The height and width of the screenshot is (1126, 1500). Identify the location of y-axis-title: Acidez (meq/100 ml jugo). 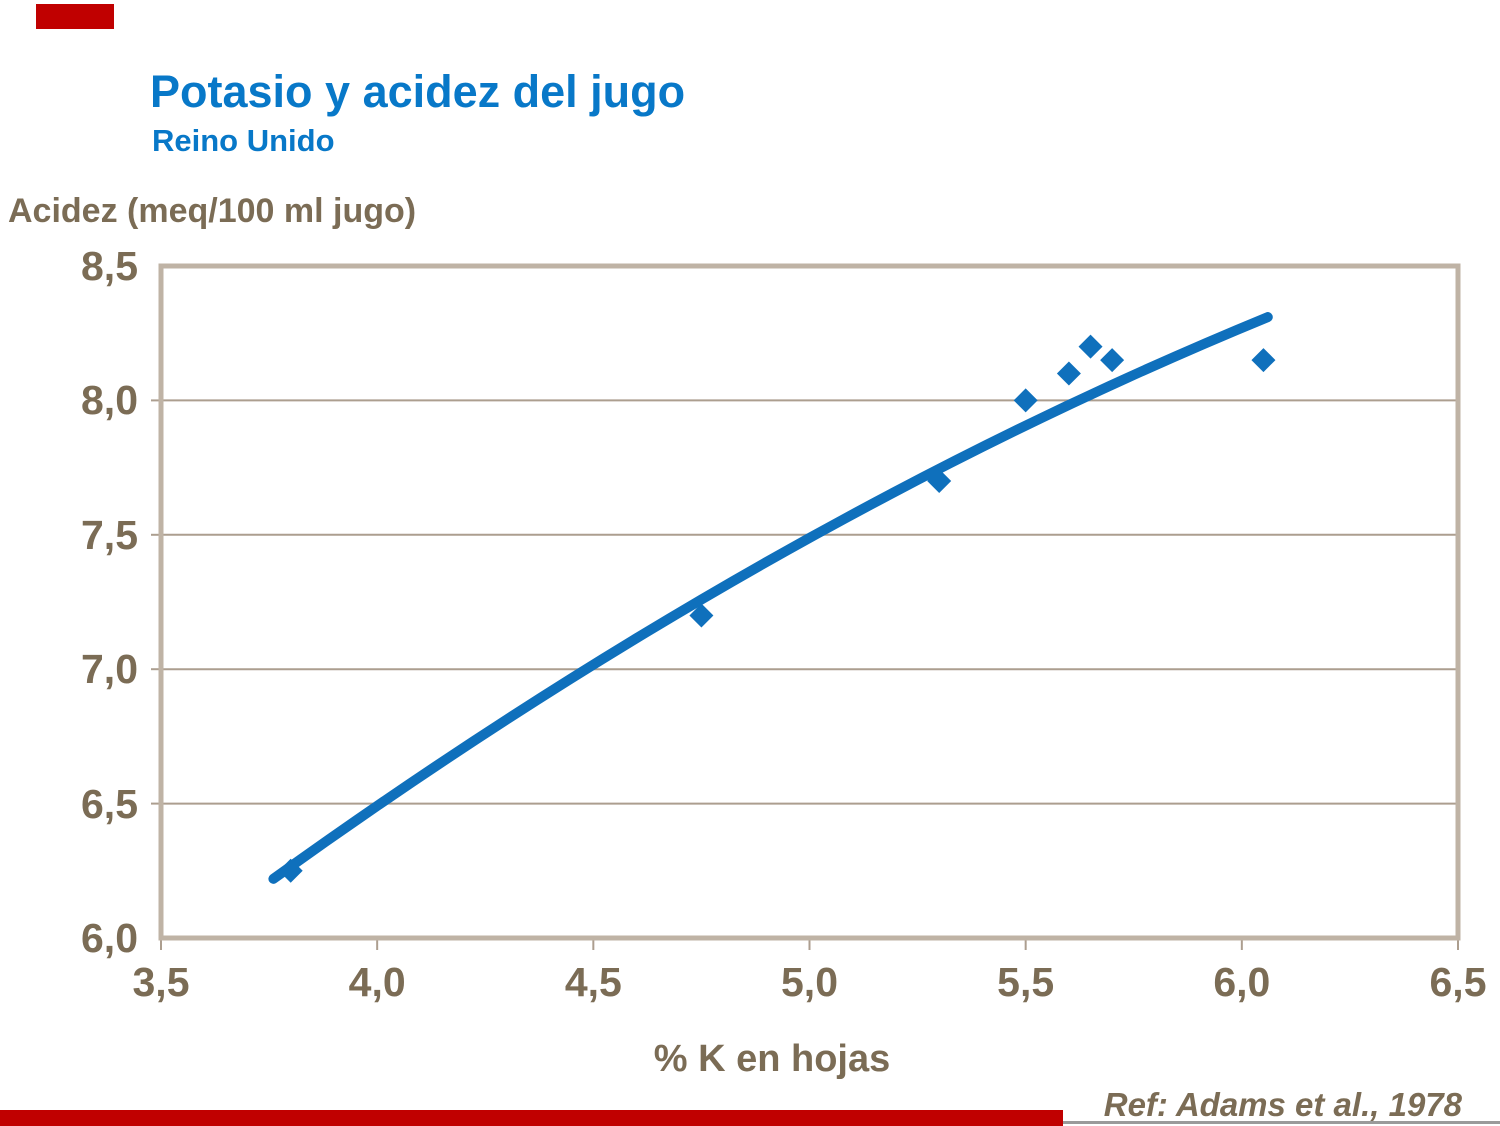
(212, 211).